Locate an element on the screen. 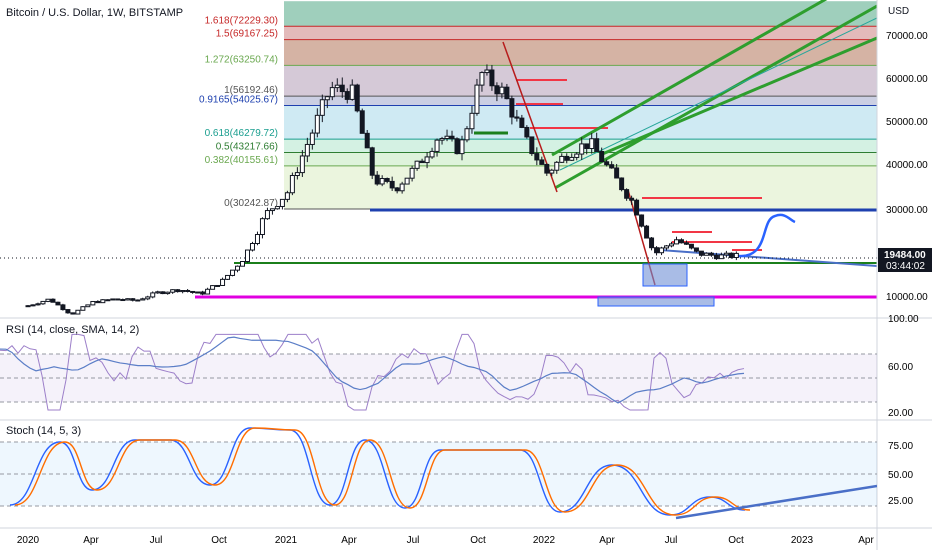  price-tick: 10000.00 is located at coordinates (907, 297).